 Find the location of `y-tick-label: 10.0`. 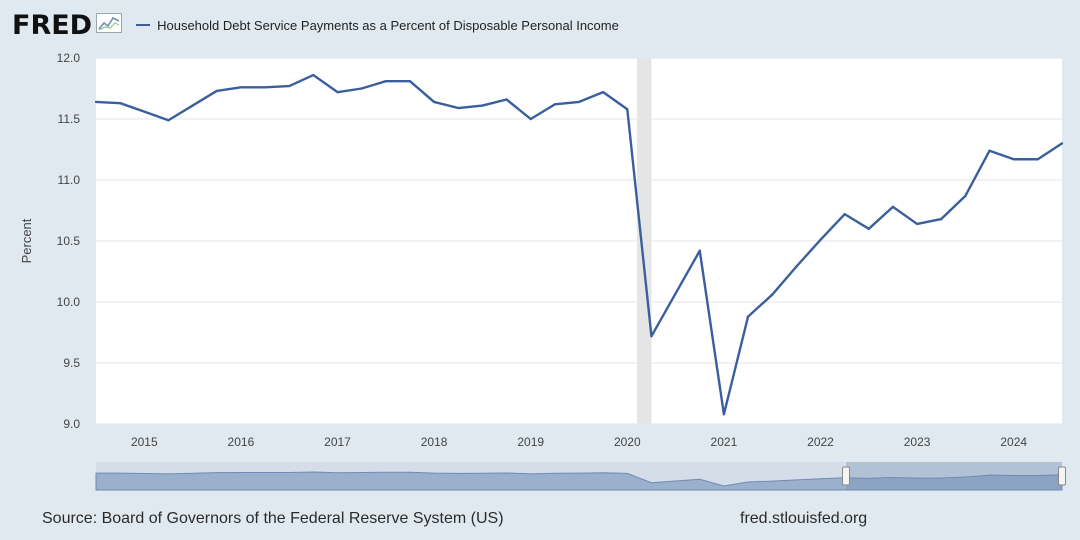

y-tick-label: 10.0 is located at coordinates (69, 302).